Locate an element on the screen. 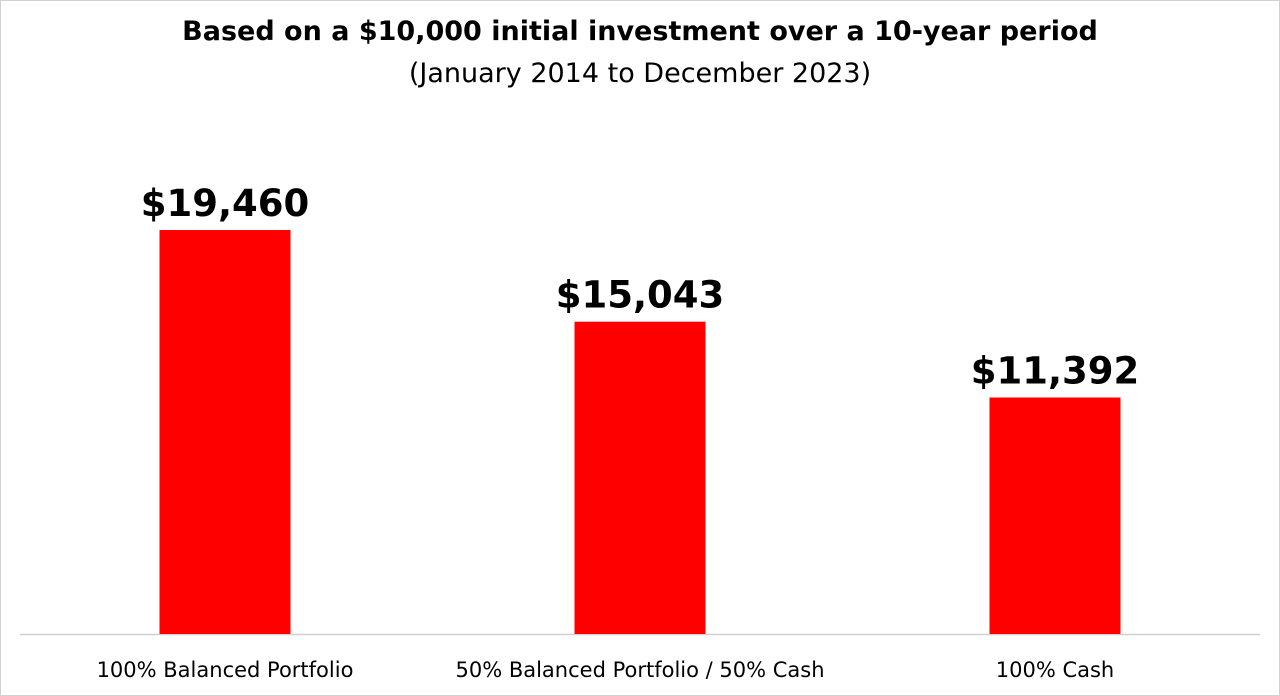 The width and height of the screenshot is (1280, 696). data-label: $19,460 is located at coordinates (225, 203).